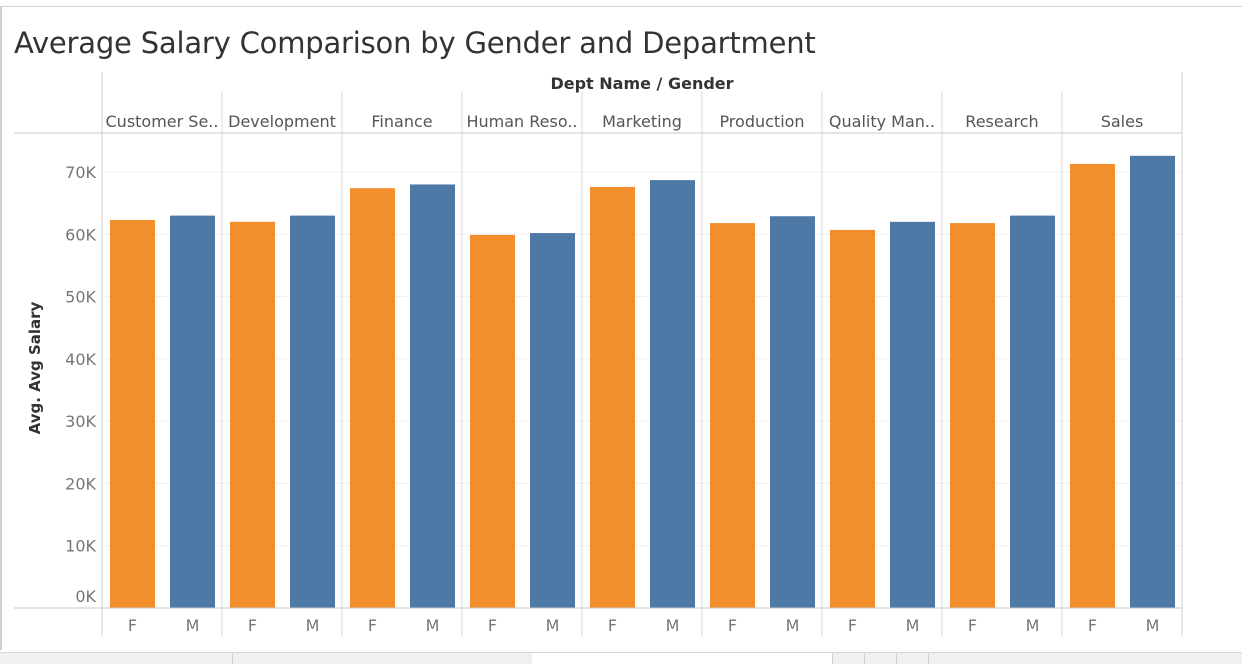  Describe the element at coordinates (35, 367) in the screenshot. I see `y-axis-title: Avg. Avg Salary` at that location.